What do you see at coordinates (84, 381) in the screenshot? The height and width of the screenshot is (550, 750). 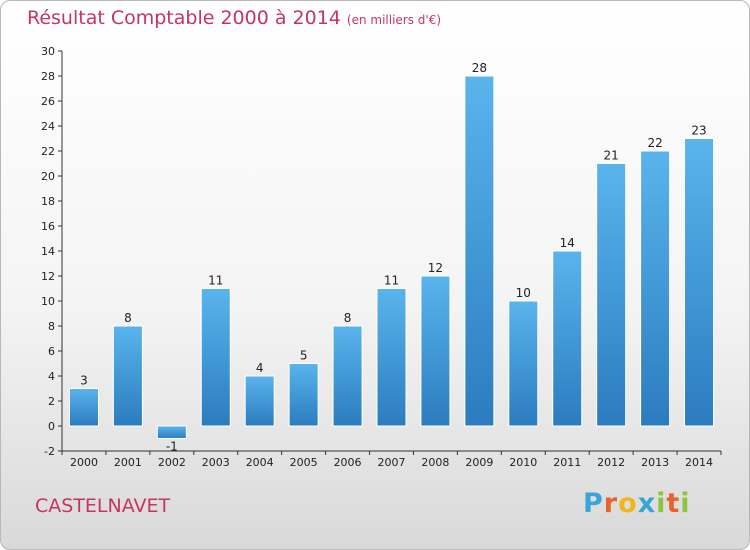 I see `data-label: 3` at bounding box center [84, 381].